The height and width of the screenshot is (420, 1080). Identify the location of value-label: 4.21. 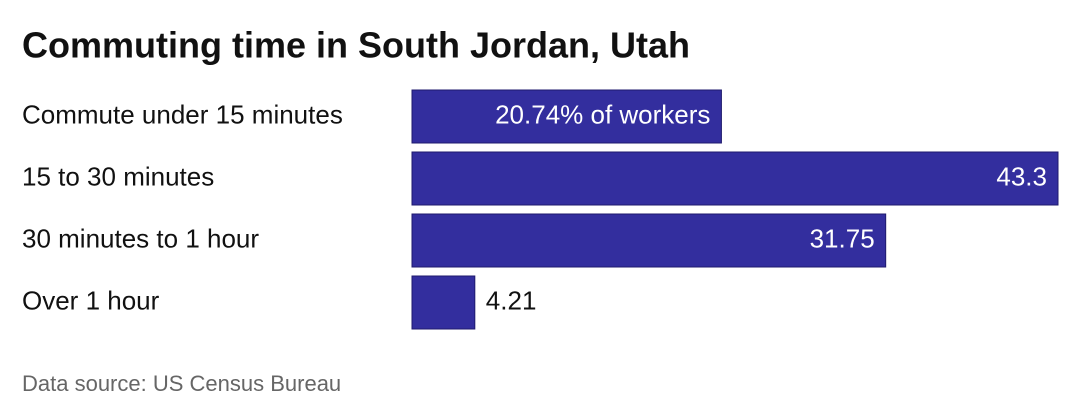
(511, 300).